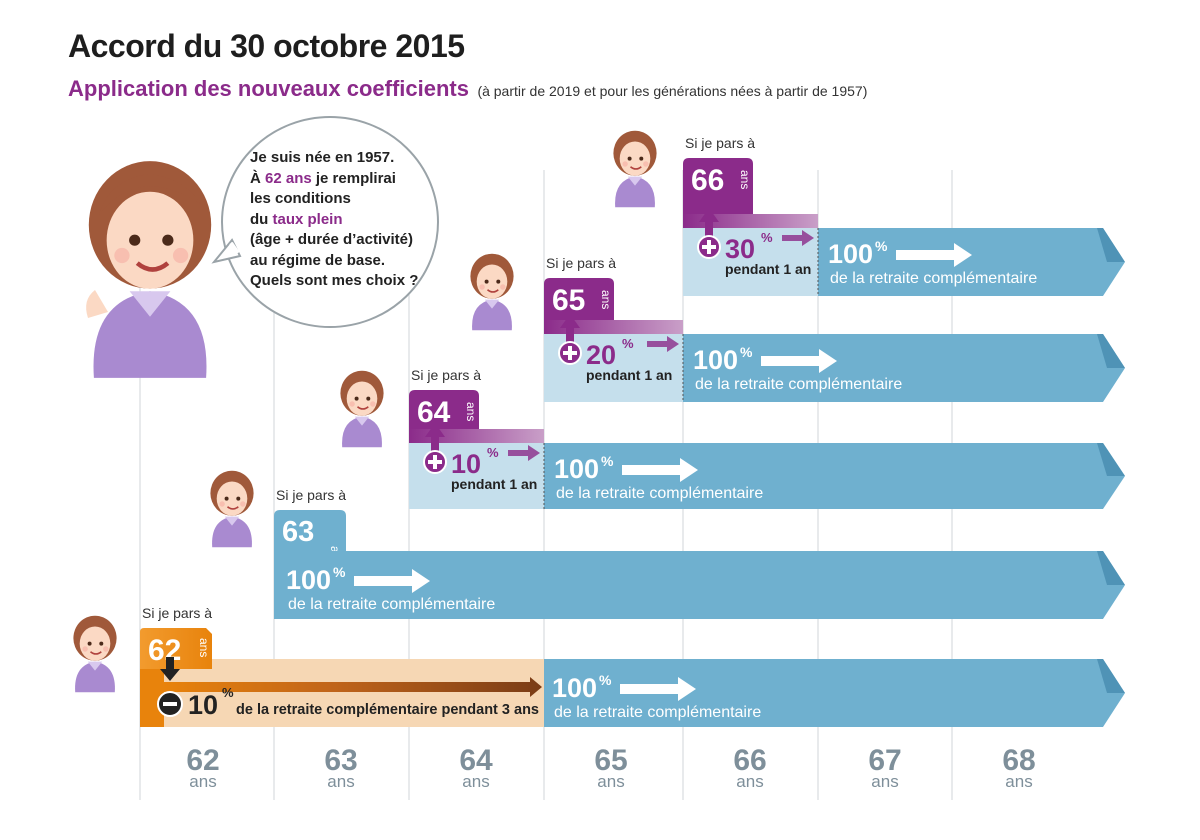 This screenshot has height=840, width=1200. Describe the element at coordinates (635, 192) in the screenshot. I see `scenario-66-person-body` at that location.